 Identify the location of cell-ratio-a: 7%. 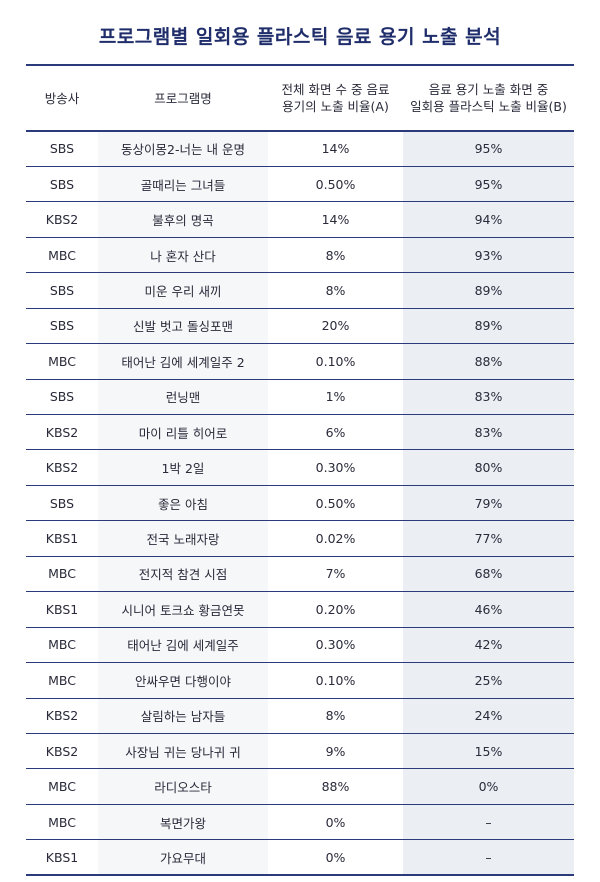
(335, 574).